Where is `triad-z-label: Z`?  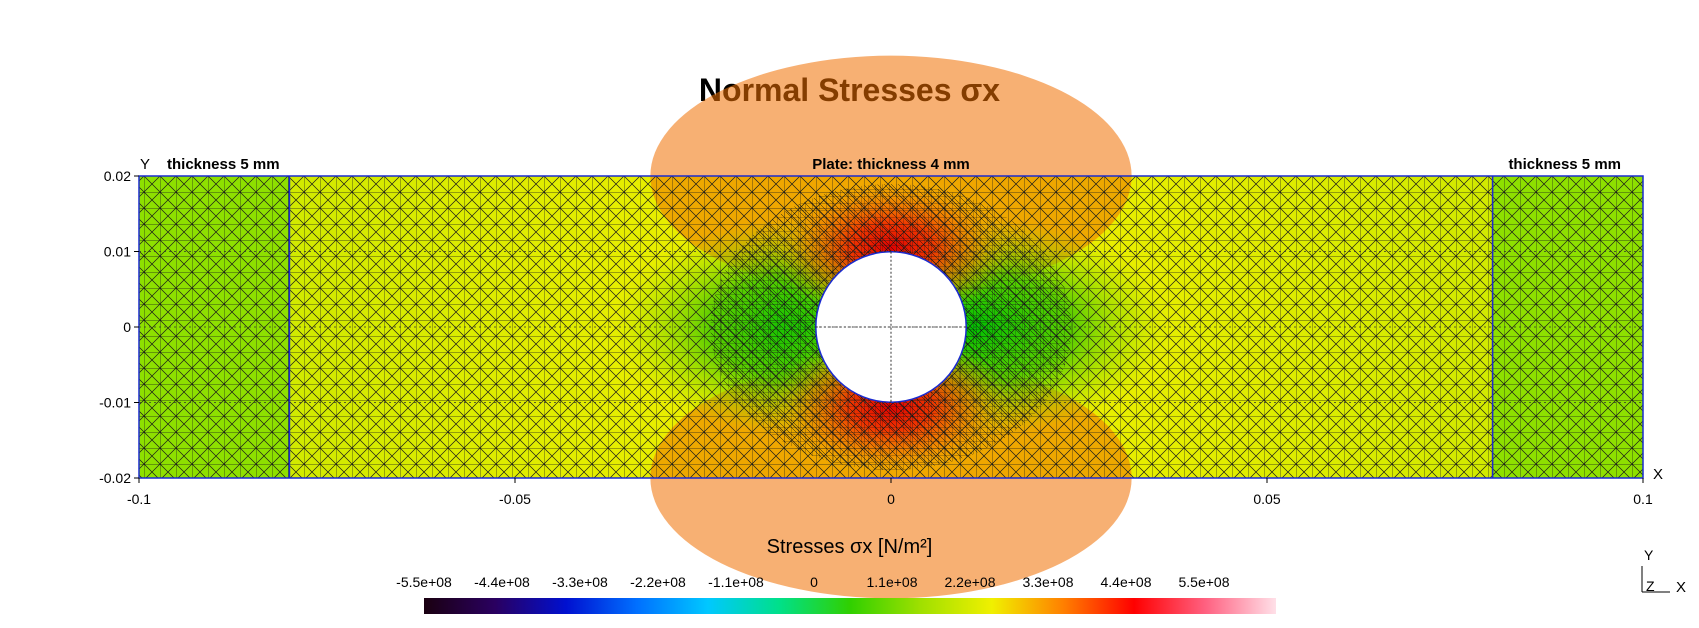 triad-z-label: Z is located at coordinates (1650, 586).